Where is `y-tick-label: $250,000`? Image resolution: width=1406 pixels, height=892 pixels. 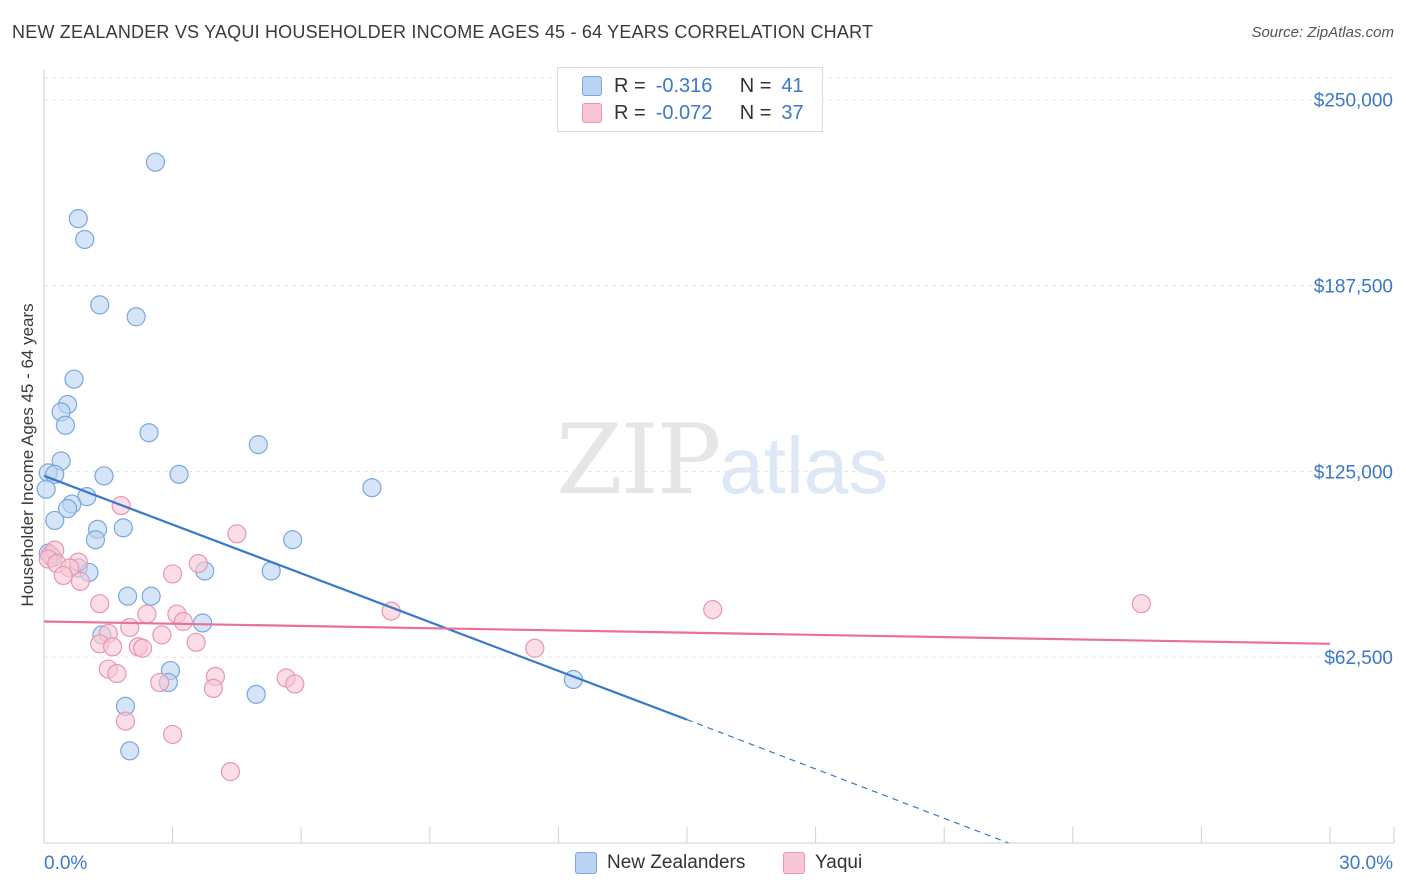
y-tick-label: $250,000 is located at coordinates (1353, 101).